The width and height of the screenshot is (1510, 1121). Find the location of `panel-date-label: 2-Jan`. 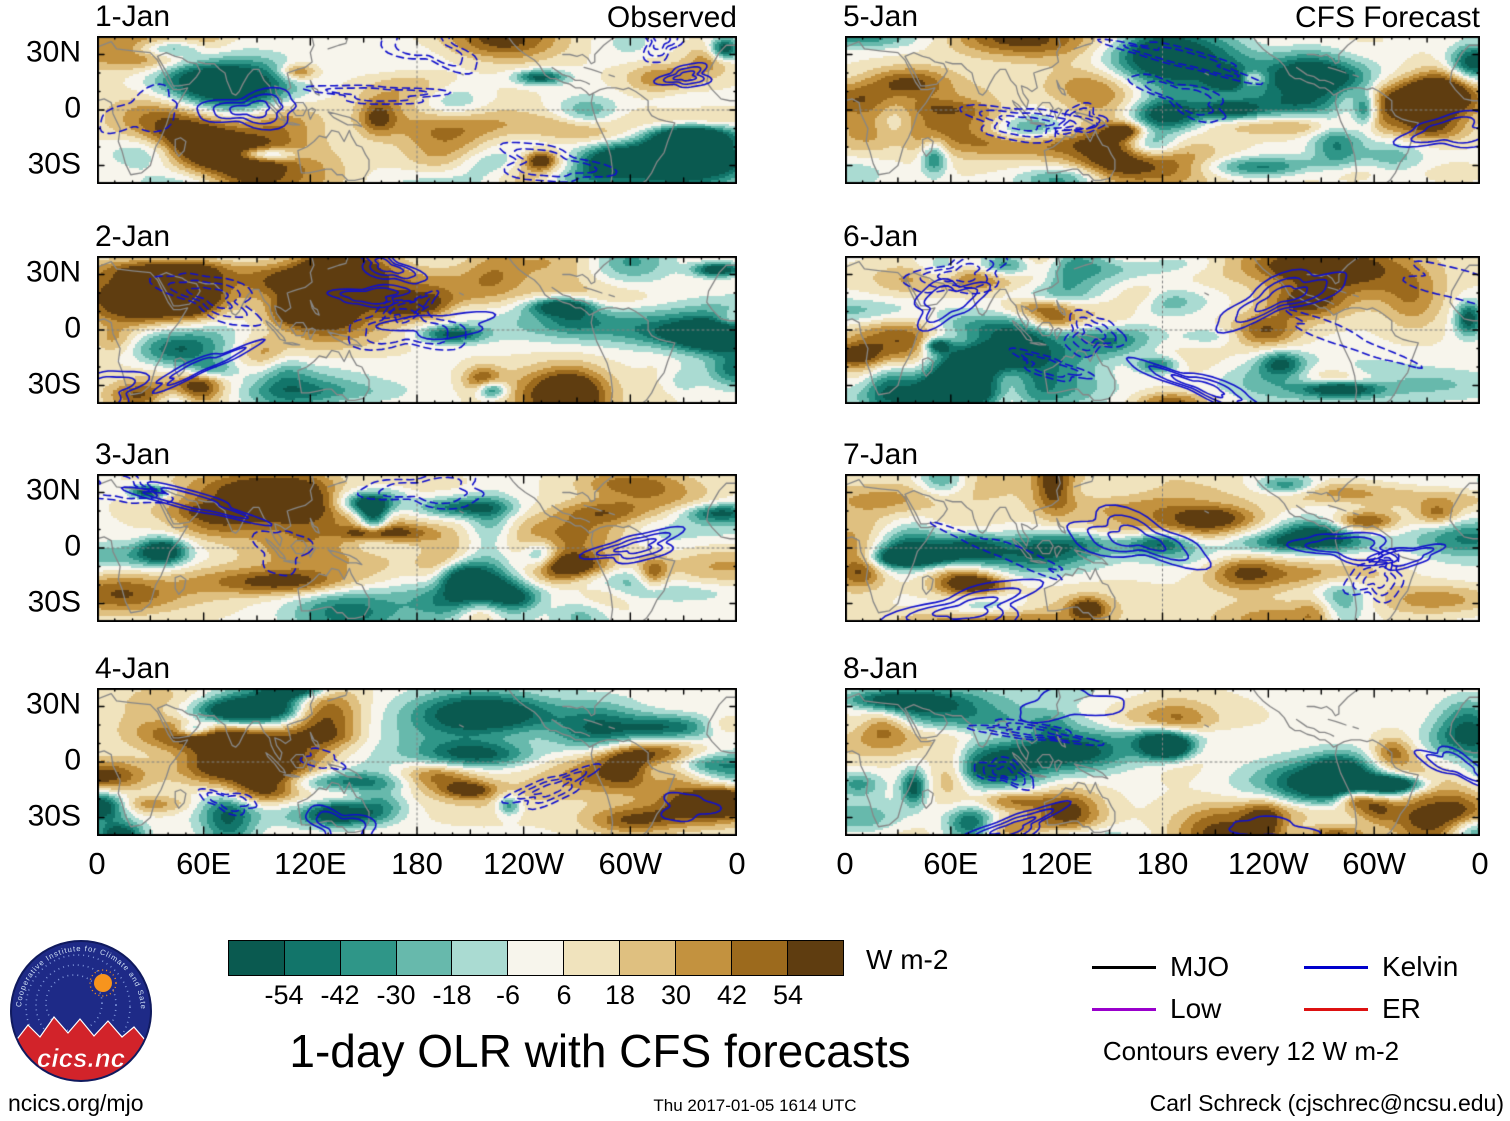

panel-date-label: 2-Jan is located at coordinates (133, 236).